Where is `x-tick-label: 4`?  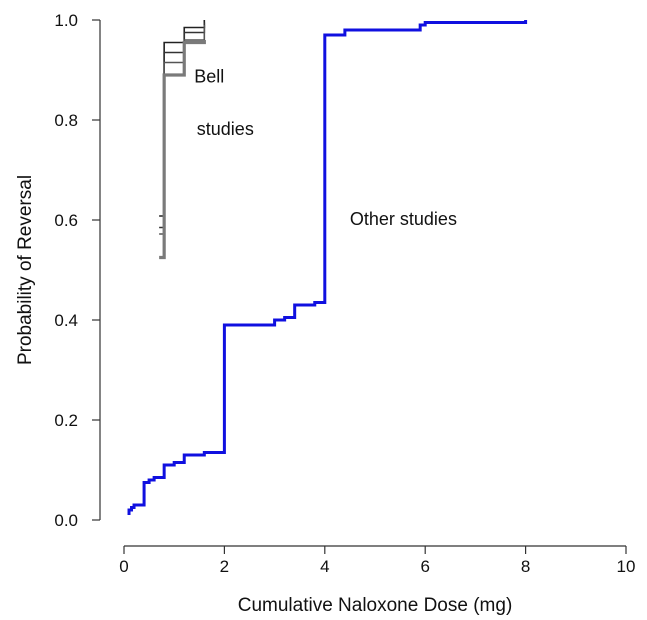
x-tick-label: 4 is located at coordinates (324, 566).